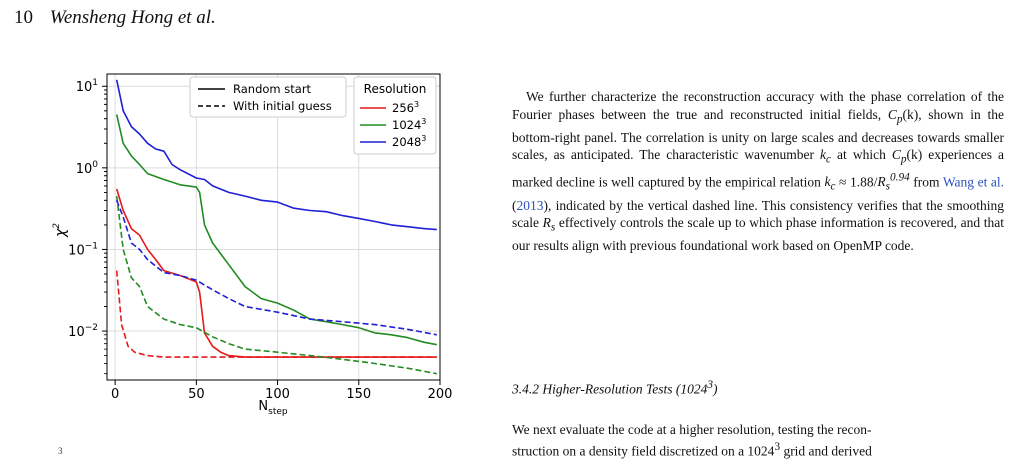 This screenshot has height=460, width=1023. Describe the element at coordinates (440, 394) in the screenshot. I see `x-tick-label: 200` at that location.